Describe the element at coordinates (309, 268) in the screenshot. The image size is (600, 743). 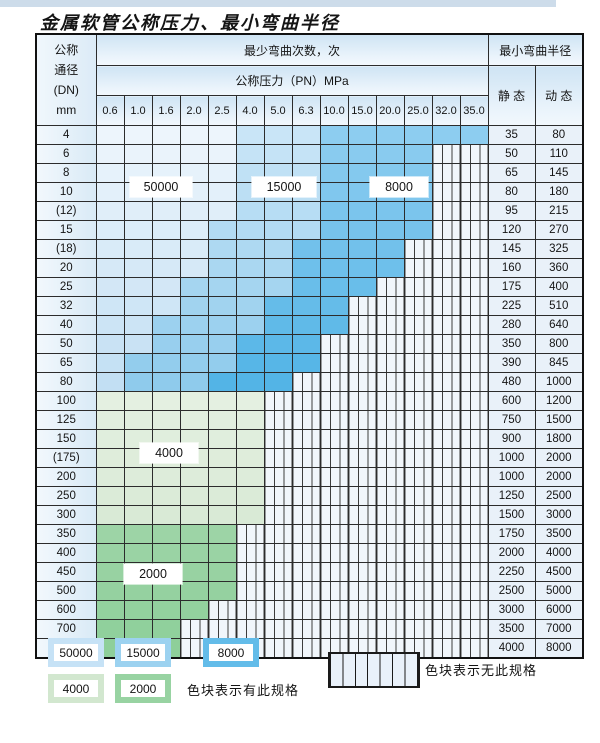
I see `table-row-dn-20: 20 160 360` at that location.